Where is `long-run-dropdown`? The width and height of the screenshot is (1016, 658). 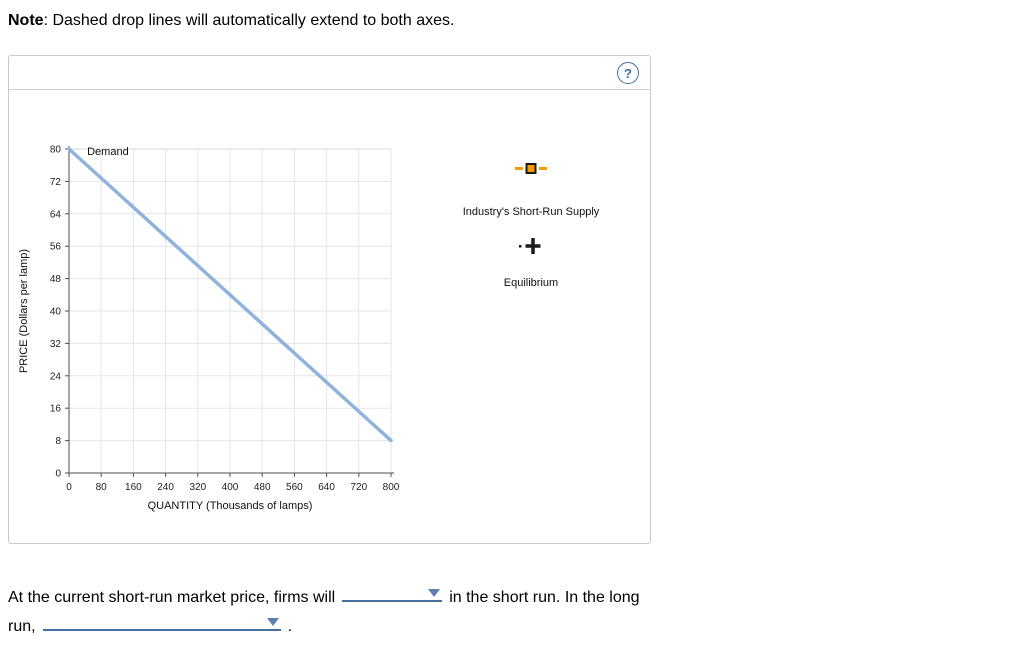
long-run-dropdown is located at coordinates (161, 621).